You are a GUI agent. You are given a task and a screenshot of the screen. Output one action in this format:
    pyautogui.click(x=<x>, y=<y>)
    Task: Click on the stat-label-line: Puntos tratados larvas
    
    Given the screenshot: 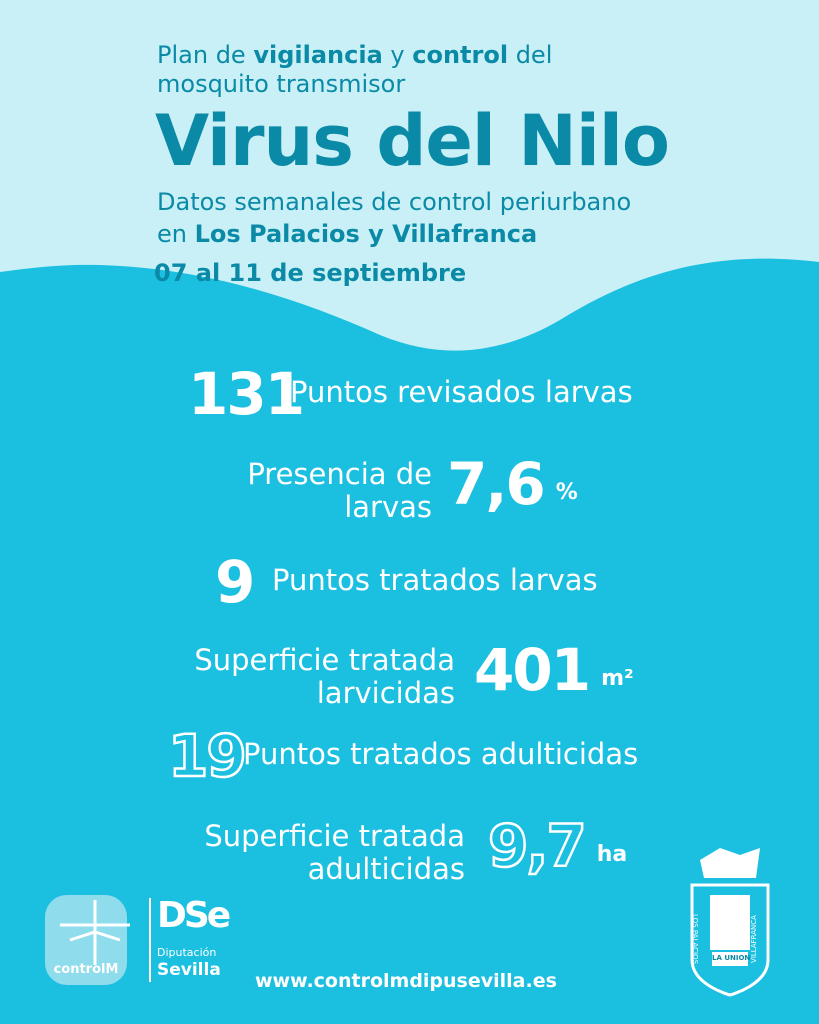 What is the action you would take?
    pyautogui.click(x=435, y=580)
    